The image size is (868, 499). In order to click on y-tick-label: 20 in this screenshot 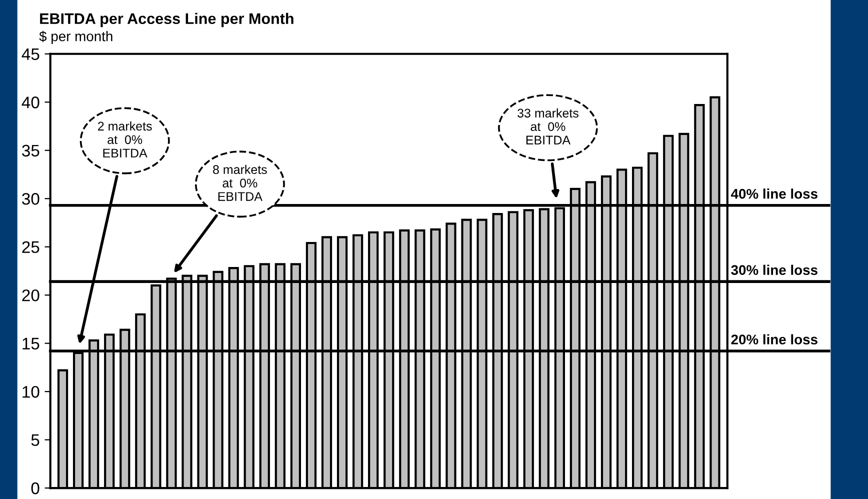, I will do `click(31, 295)`.